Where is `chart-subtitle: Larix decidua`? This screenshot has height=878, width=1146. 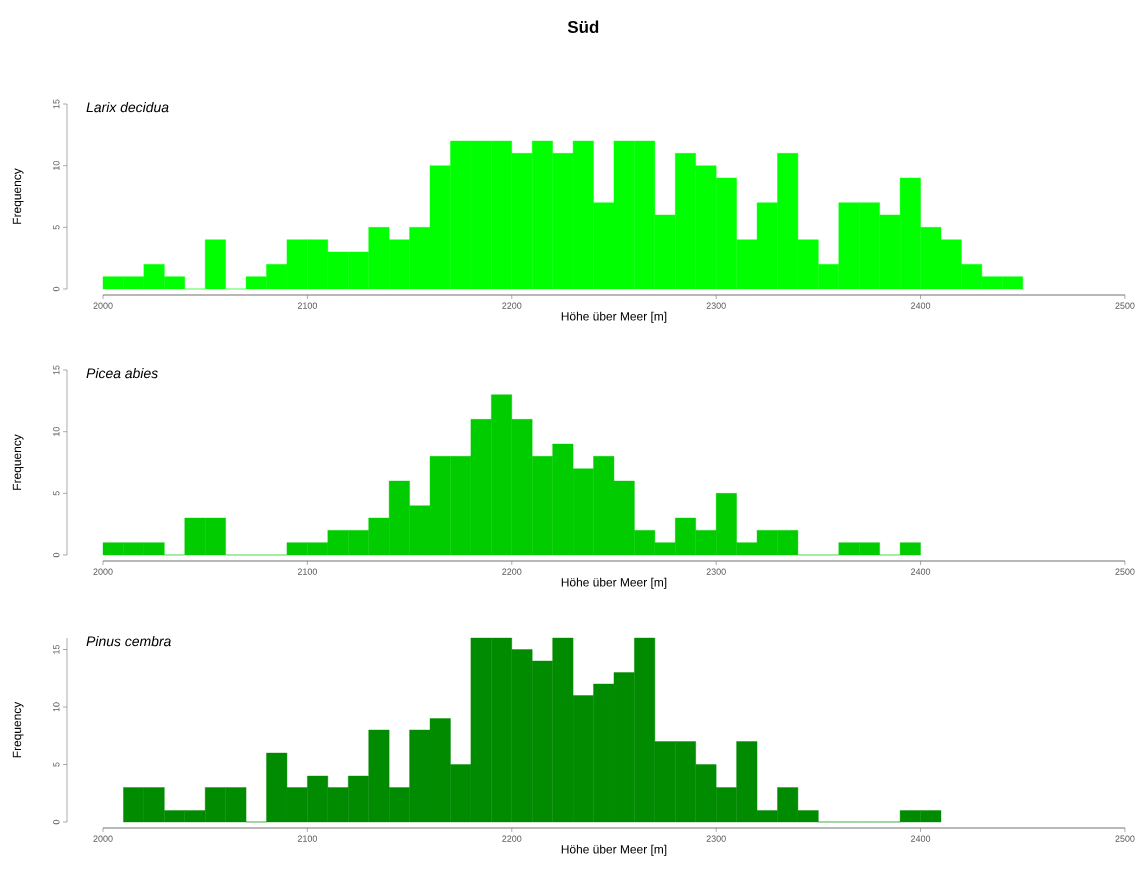 chart-subtitle: Larix decidua is located at coordinates (127, 107).